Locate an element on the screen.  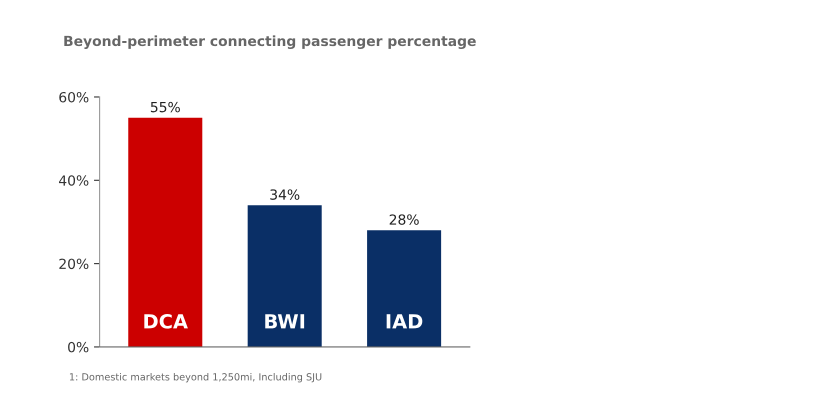
x-tick-label: IAD is located at coordinates (404, 321).